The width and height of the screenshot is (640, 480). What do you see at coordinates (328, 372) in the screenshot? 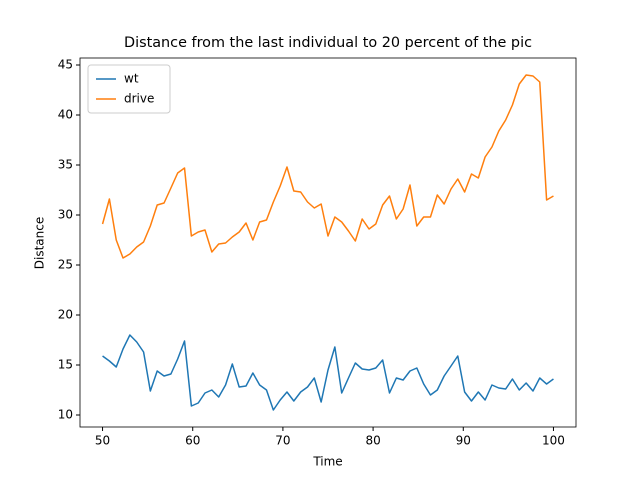
I see `series-line` at bounding box center [328, 372].